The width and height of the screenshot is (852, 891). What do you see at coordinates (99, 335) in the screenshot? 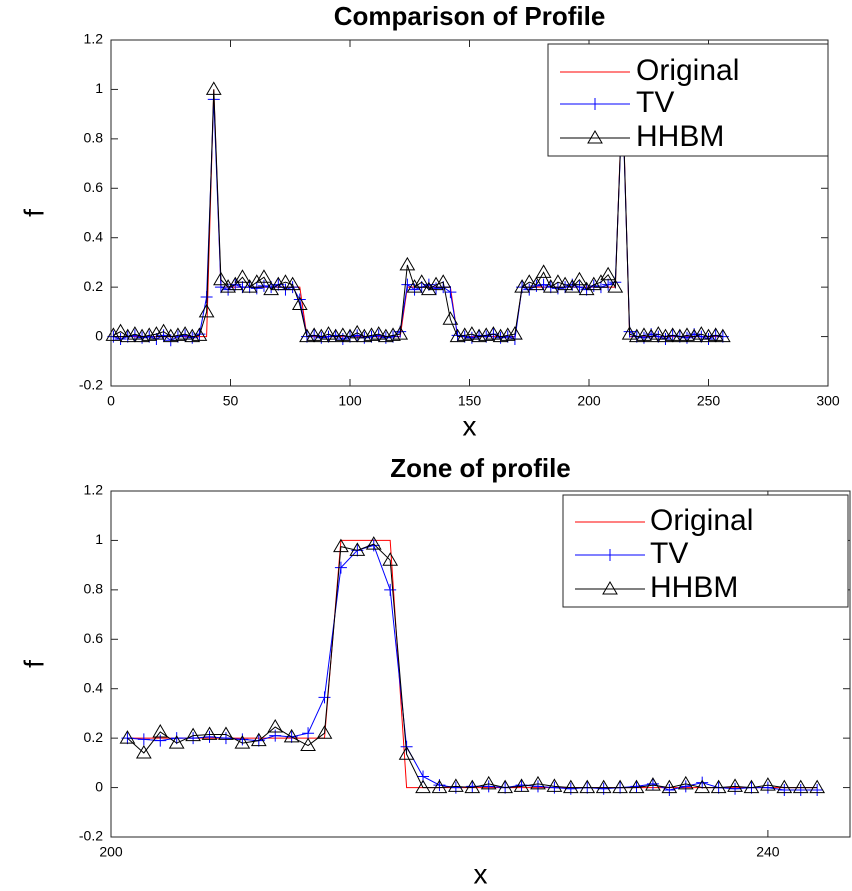
I see `y-tick-label: 0` at bounding box center [99, 335].